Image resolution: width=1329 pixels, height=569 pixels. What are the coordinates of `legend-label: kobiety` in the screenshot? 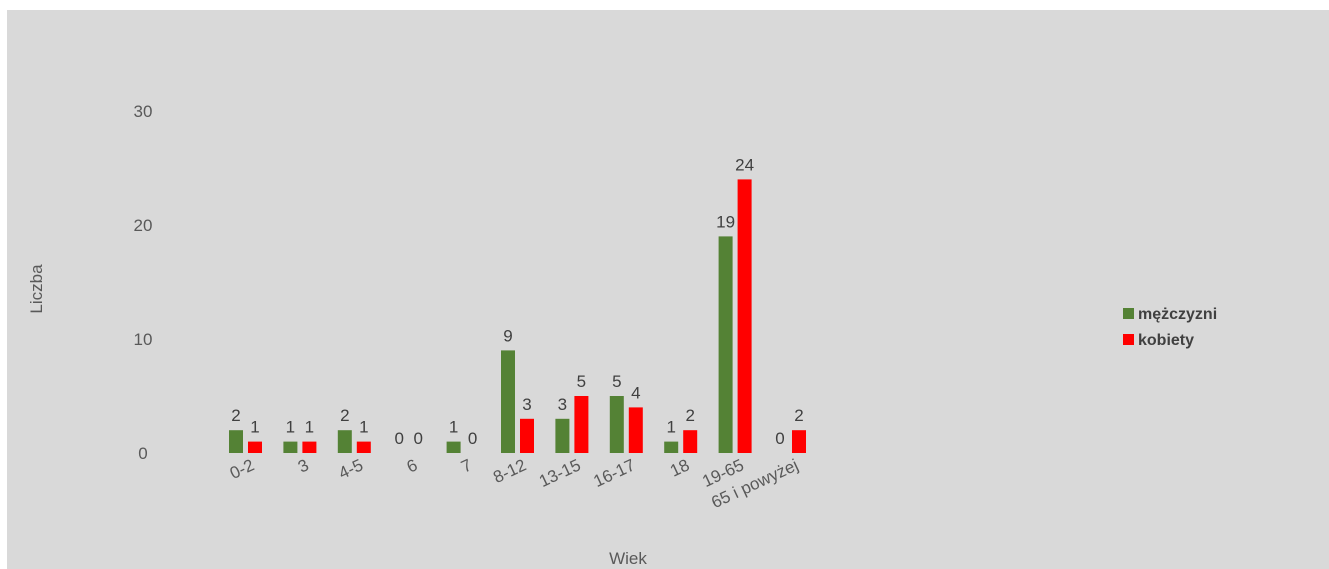 It's located at (1166, 340).